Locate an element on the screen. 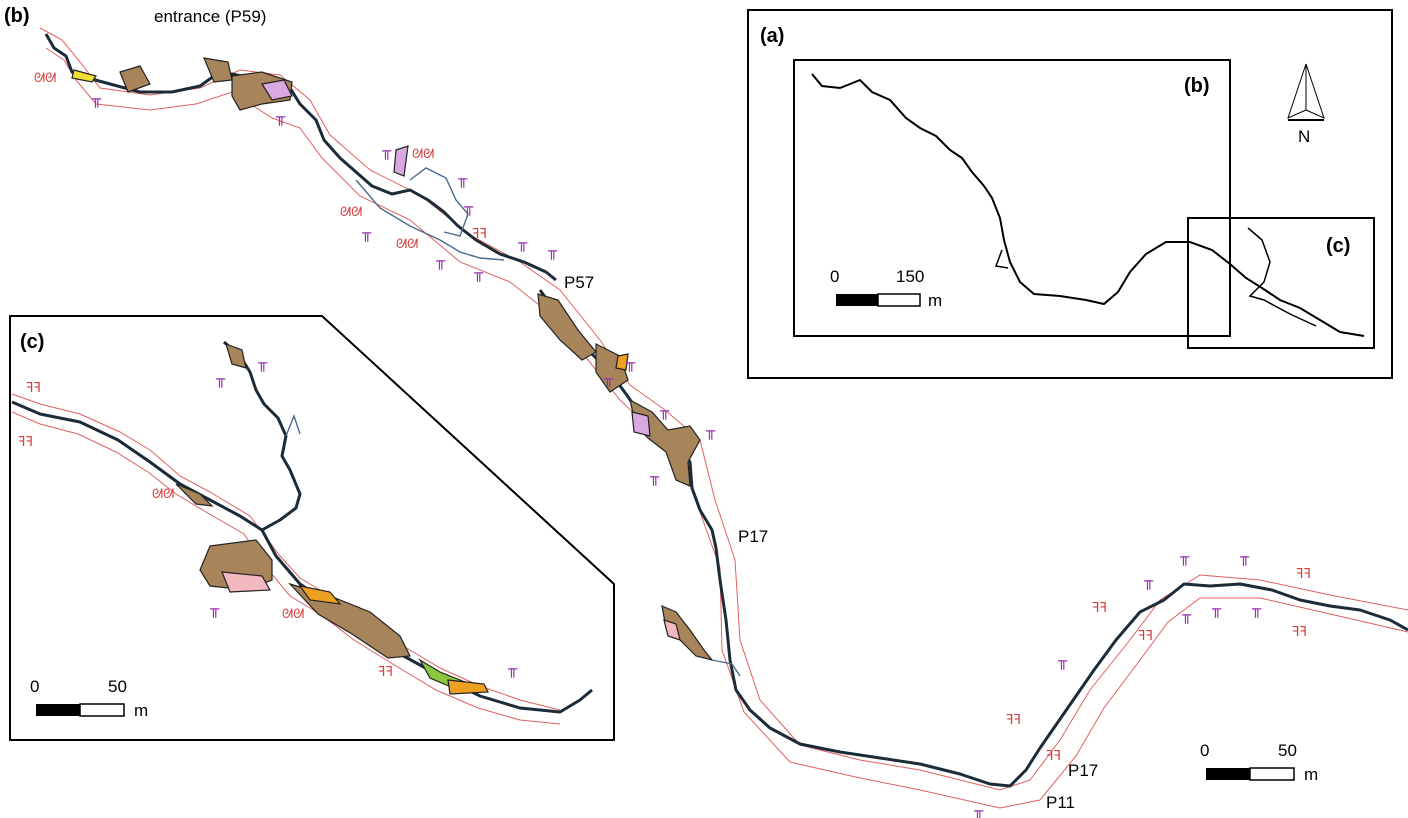  p11-label: P11 is located at coordinates (1060, 802).